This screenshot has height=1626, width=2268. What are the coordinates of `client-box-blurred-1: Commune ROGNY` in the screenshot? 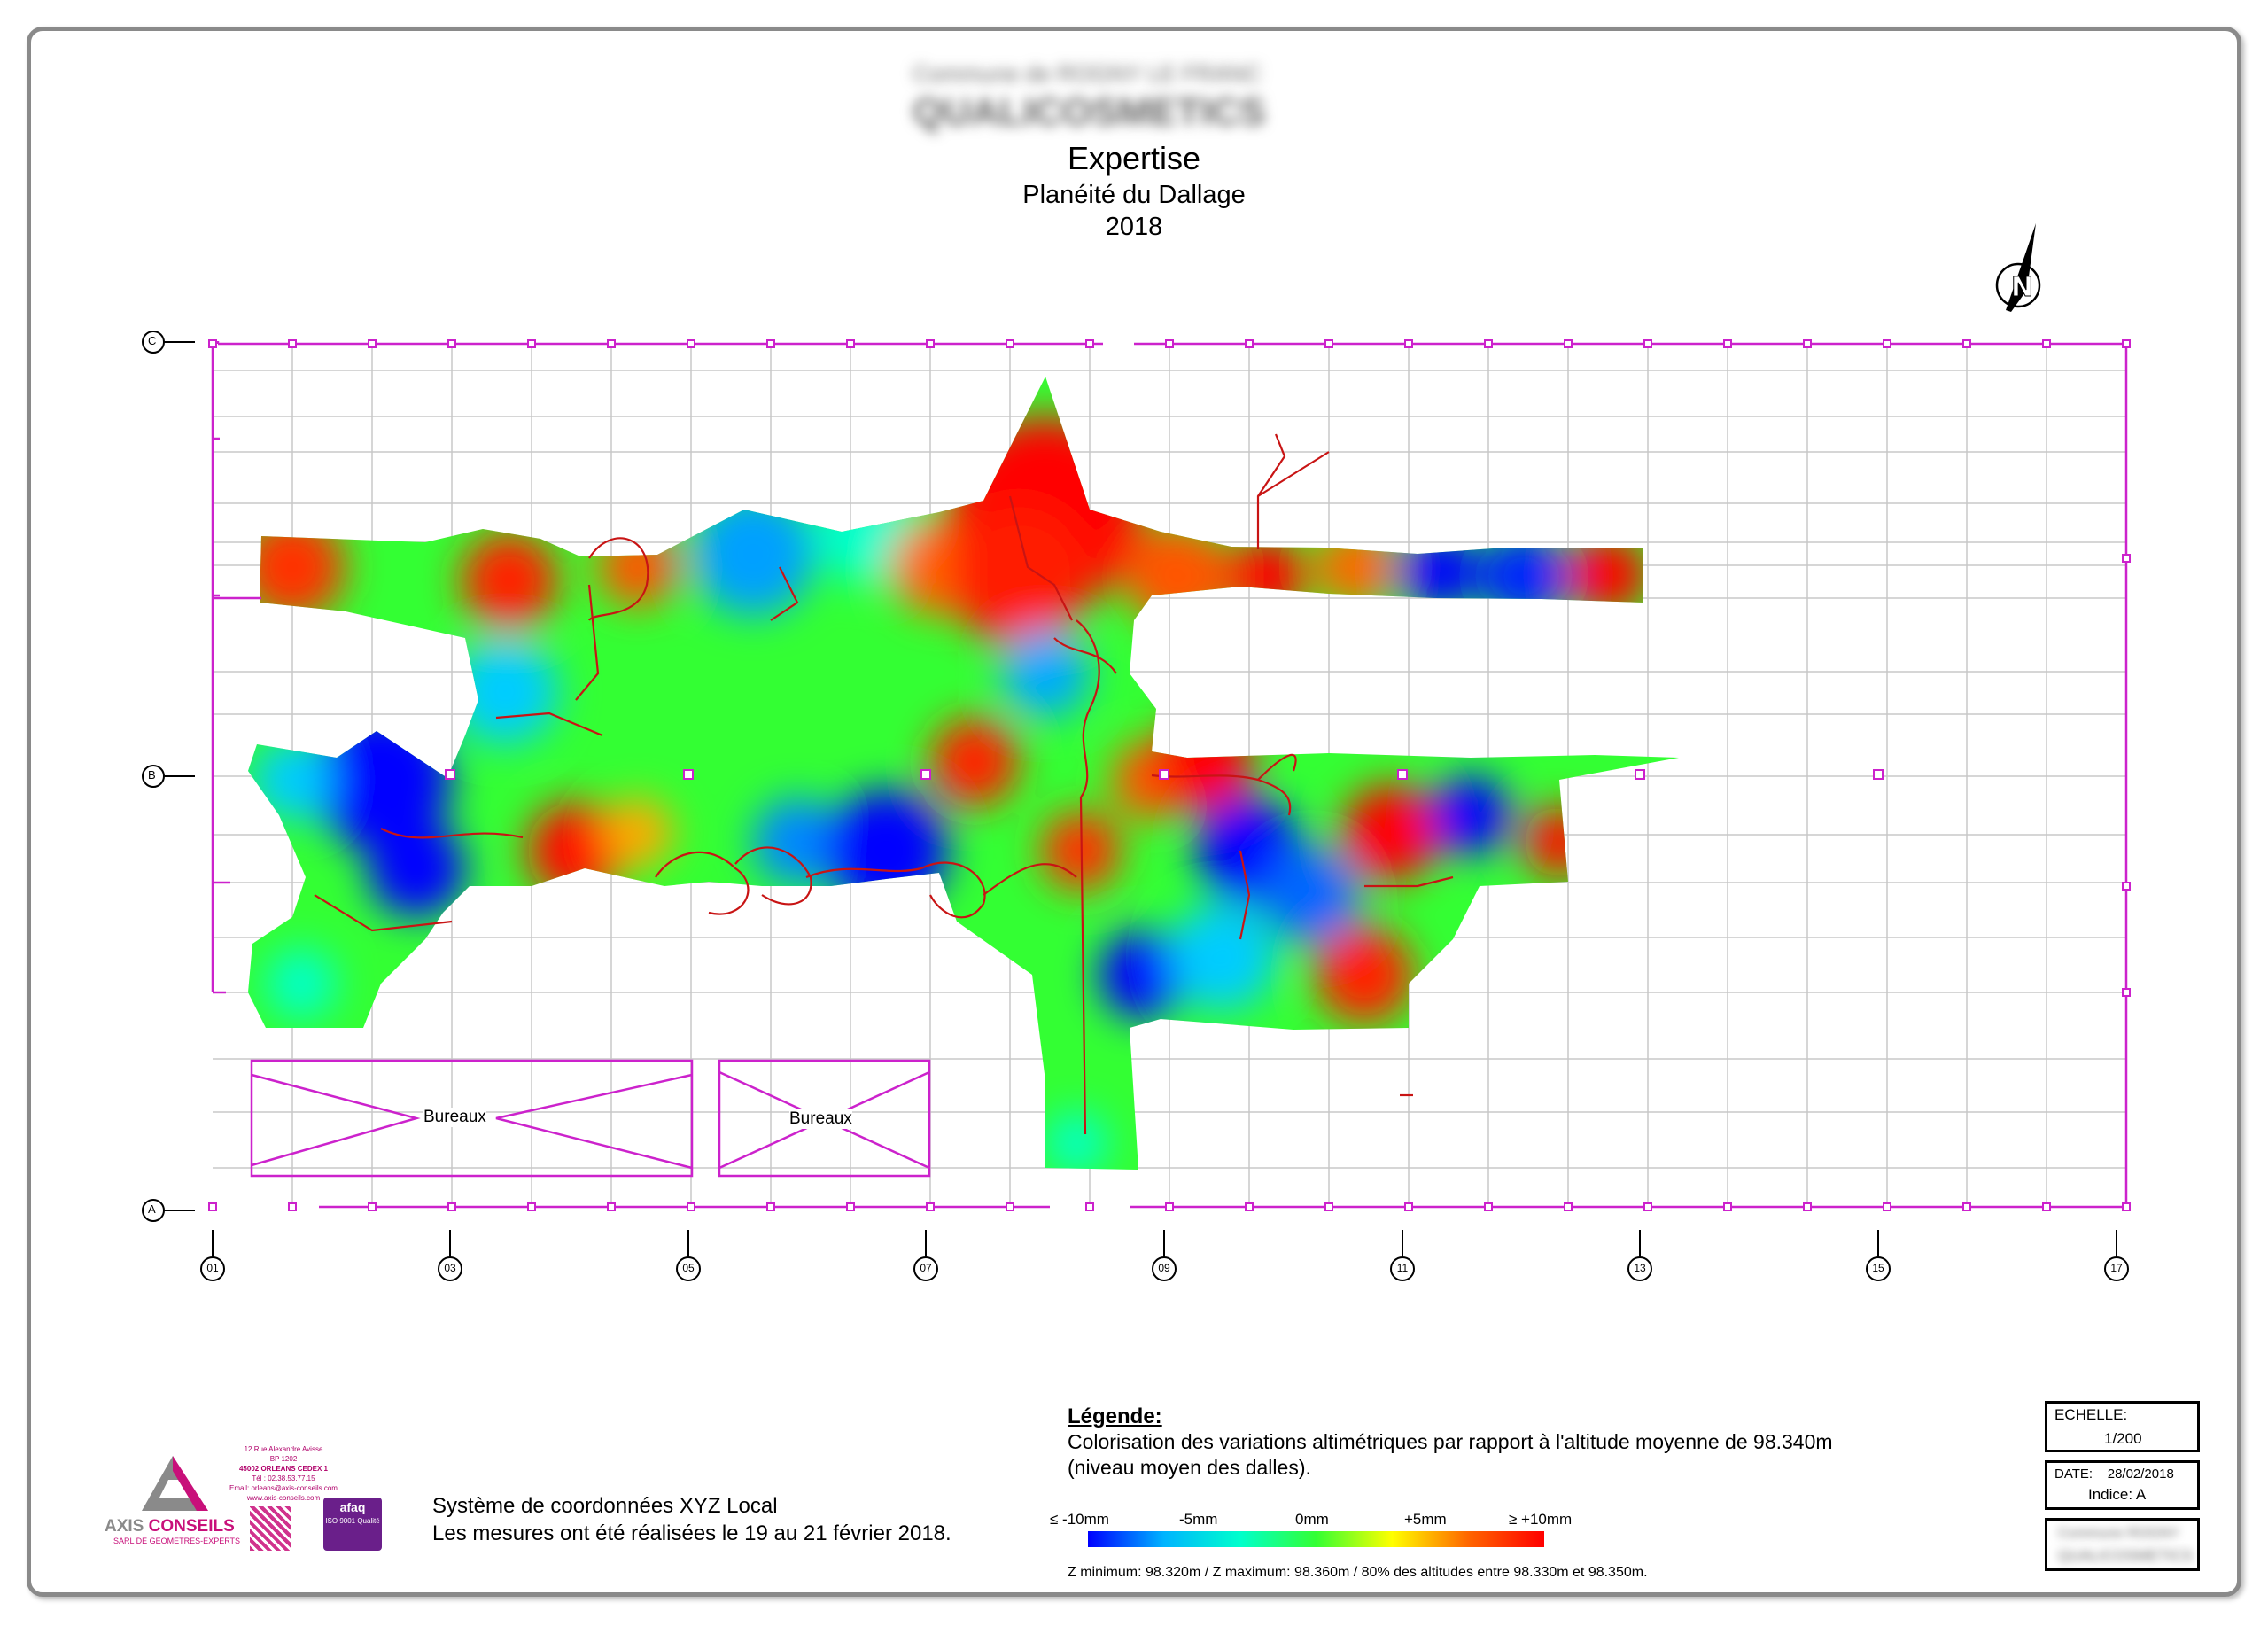 It's located at (2118, 1533).